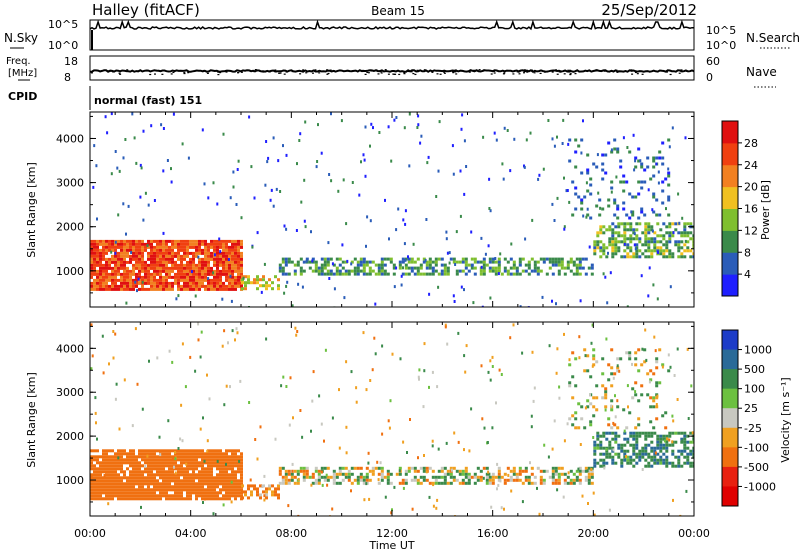  I want to click on velocity-colorbar-swatch, so click(730, 340).